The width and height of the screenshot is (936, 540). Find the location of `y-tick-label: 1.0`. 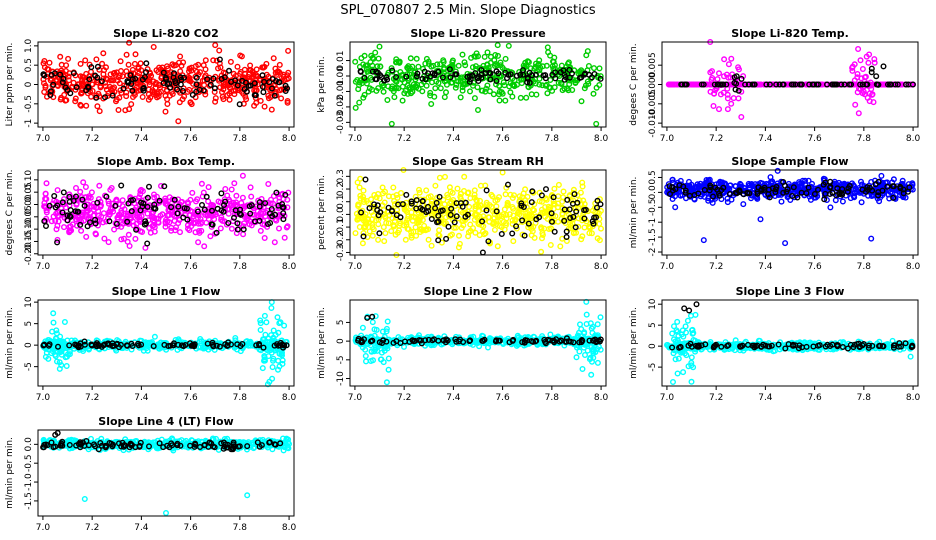

y-tick-label: 1.0 is located at coordinates (29, 45).